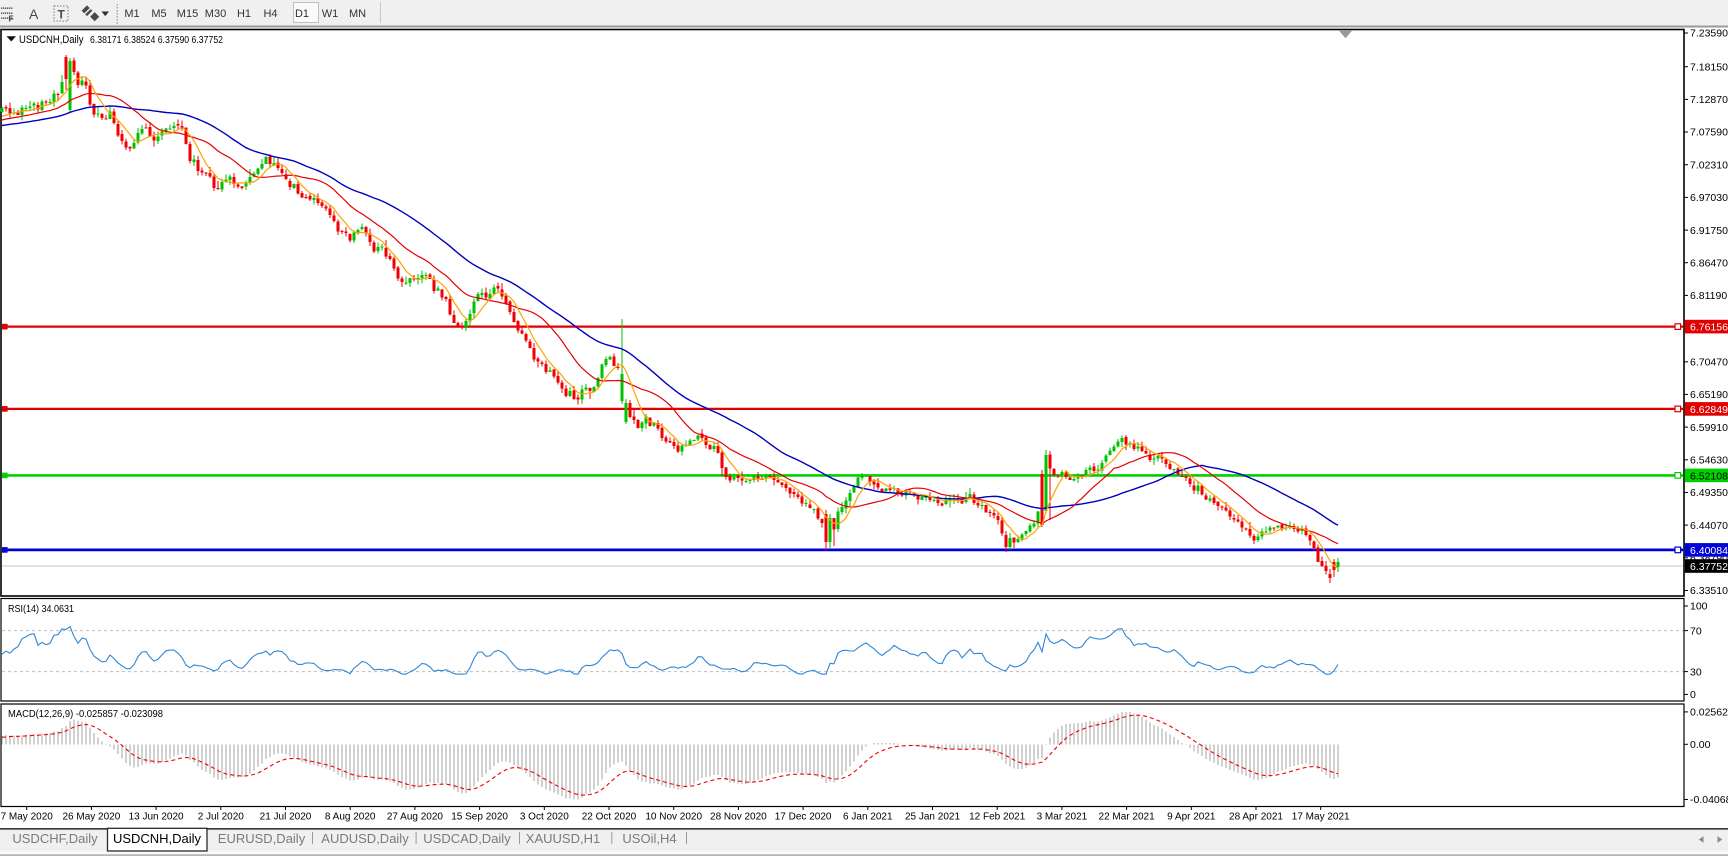 The width and height of the screenshot is (1728, 856). What do you see at coordinates (1699, 607) in the screenshot?
I see `svg-text: 100` at bounding box center [1699, 607].